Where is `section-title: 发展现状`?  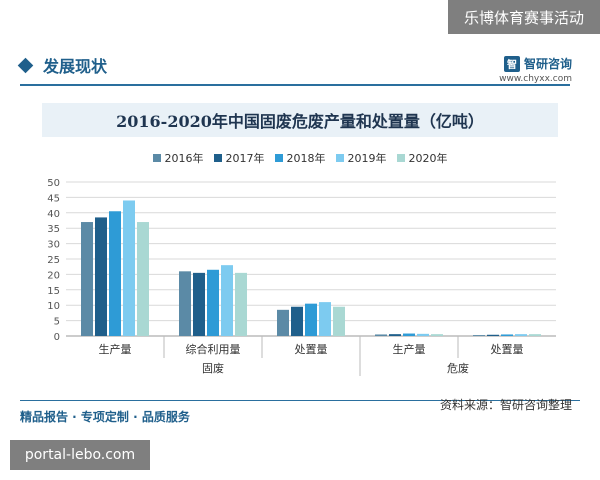
section-title: 发展现状 is located at coordinates (75, 66).